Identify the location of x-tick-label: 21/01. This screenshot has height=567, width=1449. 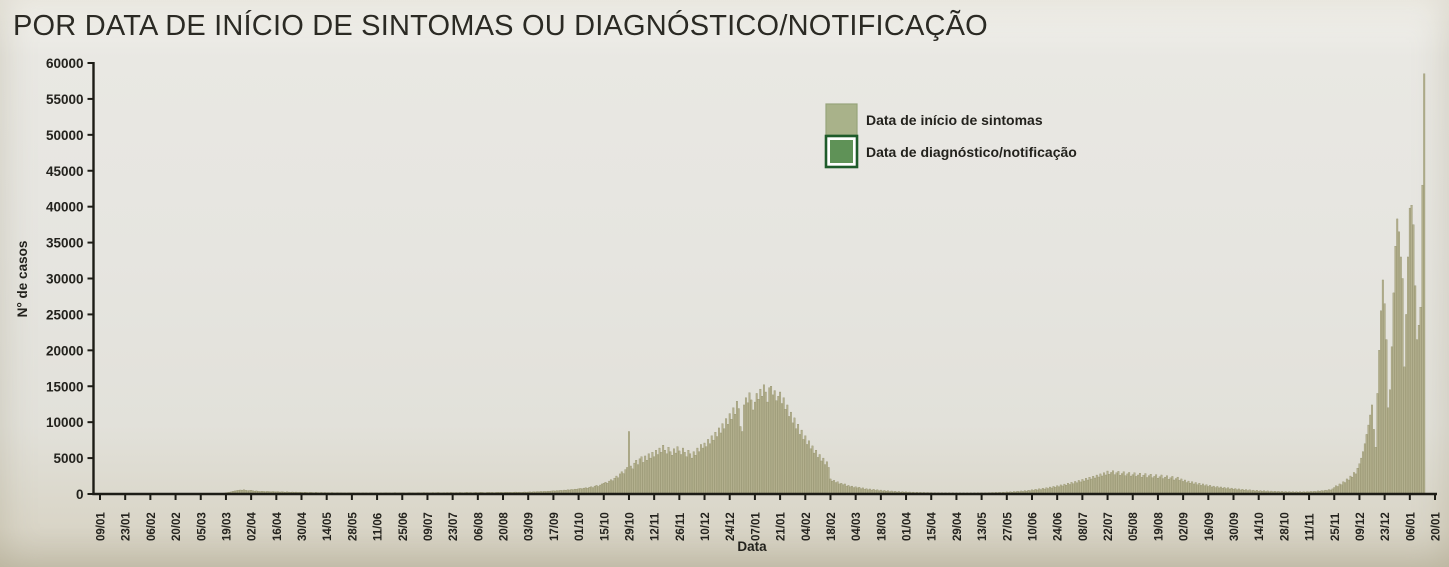
(782, 526).